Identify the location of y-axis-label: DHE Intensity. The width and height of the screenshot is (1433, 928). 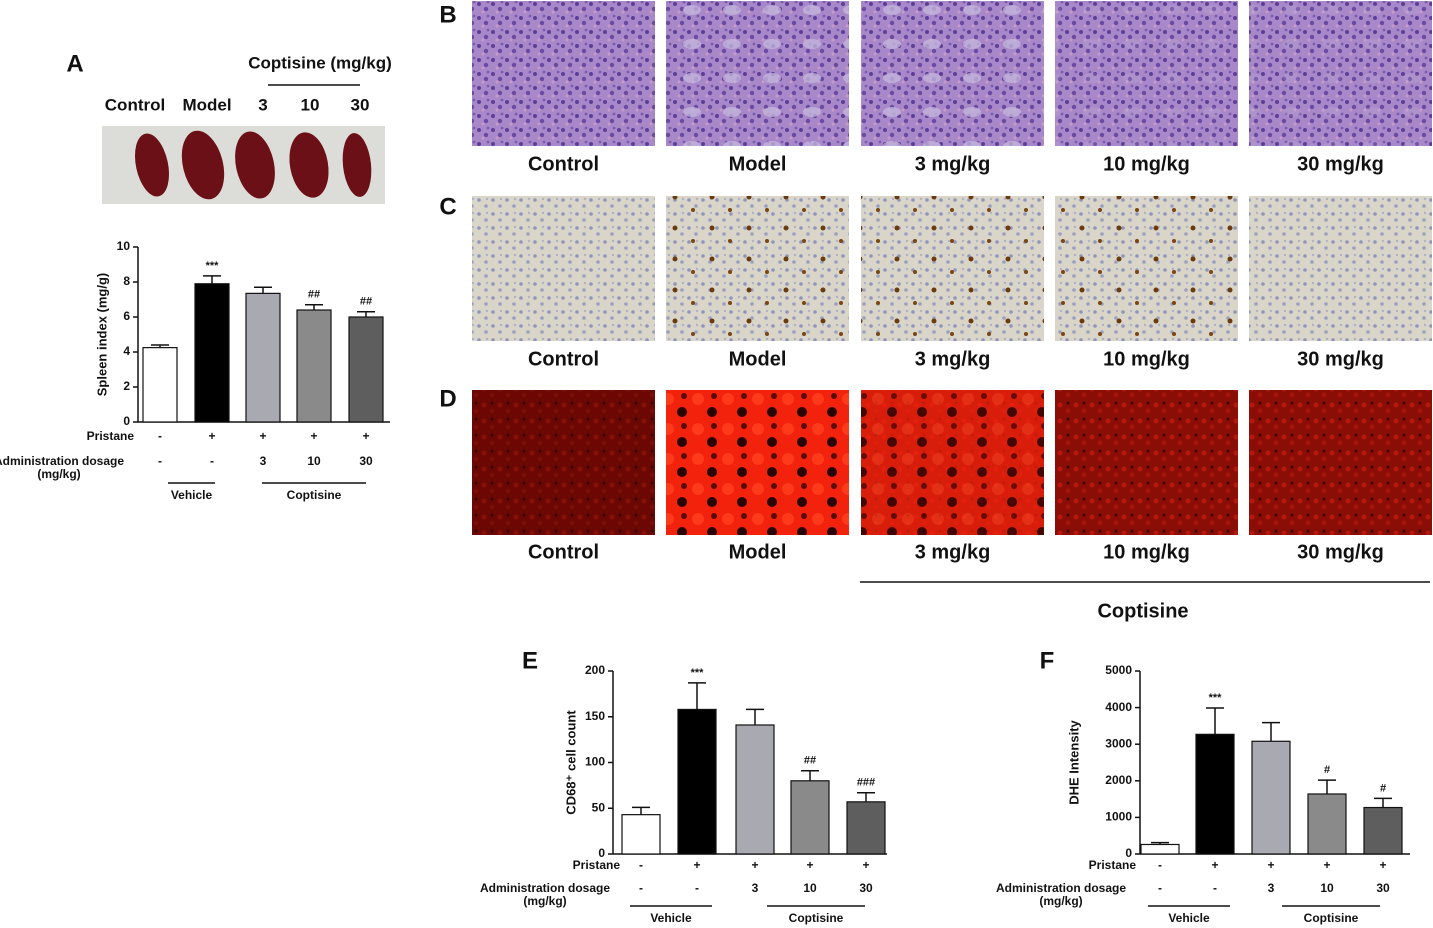
(1073, 761).